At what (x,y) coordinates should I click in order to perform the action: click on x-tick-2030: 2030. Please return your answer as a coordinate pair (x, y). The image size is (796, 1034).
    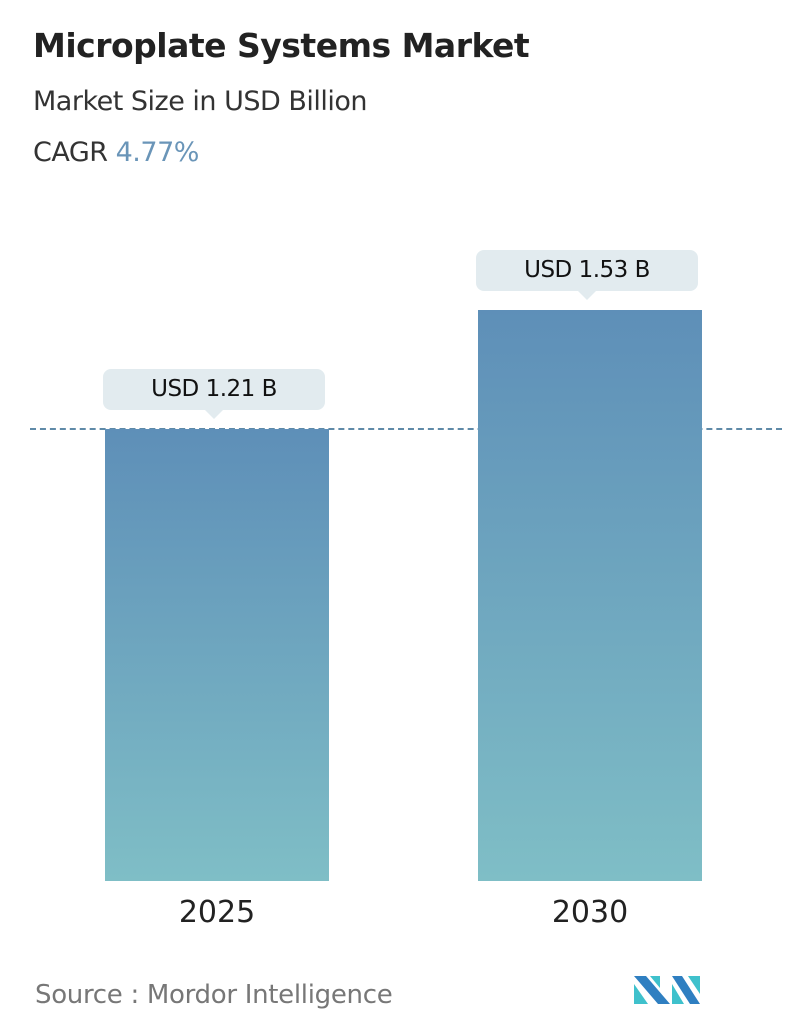
    Looking at the image, I should click on (590, 912).